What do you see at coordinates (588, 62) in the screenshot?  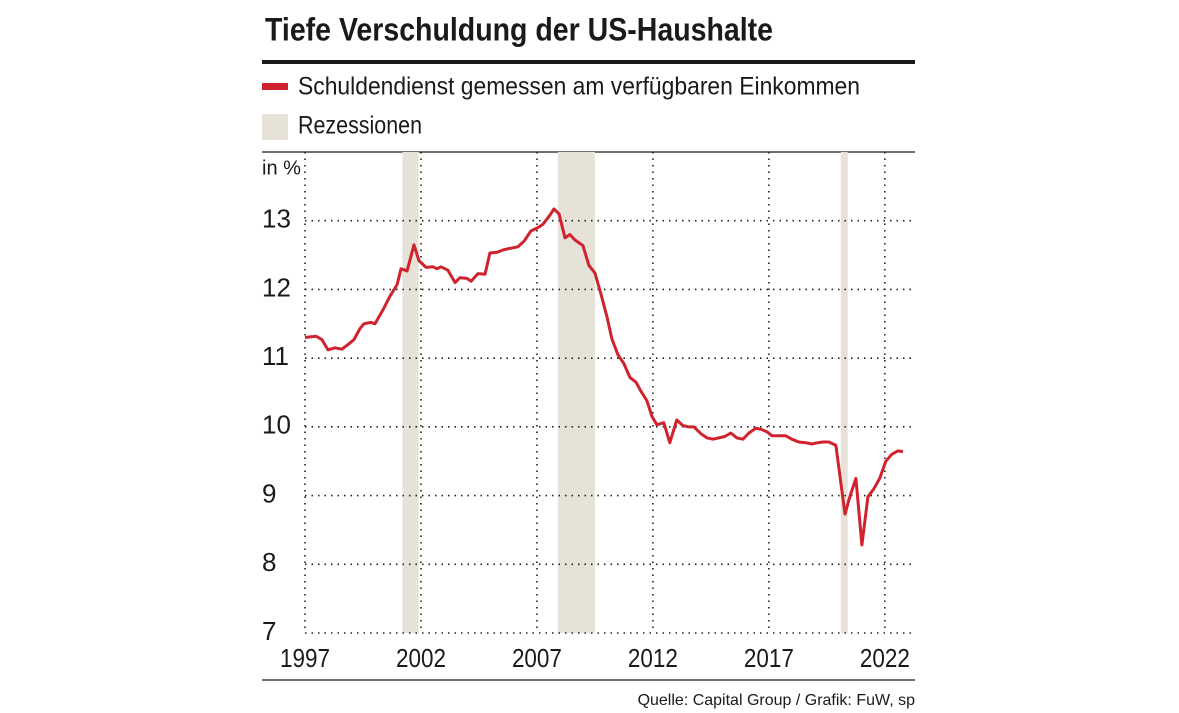 I see `title-rule` at bounding box center [588, 62].